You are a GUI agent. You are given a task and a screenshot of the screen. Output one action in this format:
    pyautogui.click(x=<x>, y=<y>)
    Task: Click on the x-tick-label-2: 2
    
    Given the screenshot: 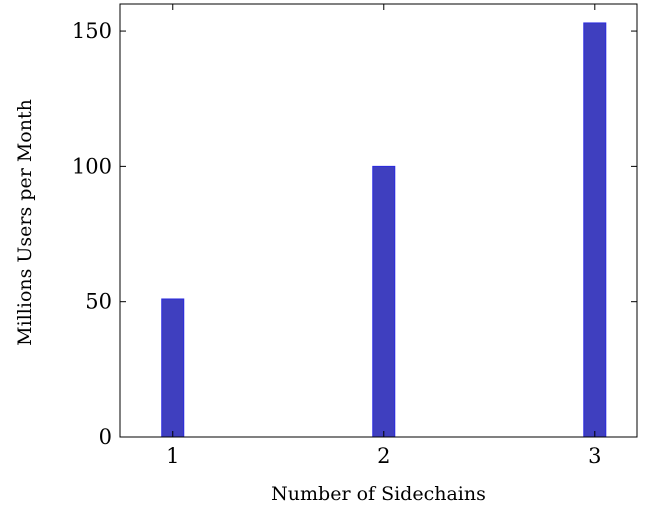 What is the action you would take?
    pyautogui.click(x=383, y=456)
    